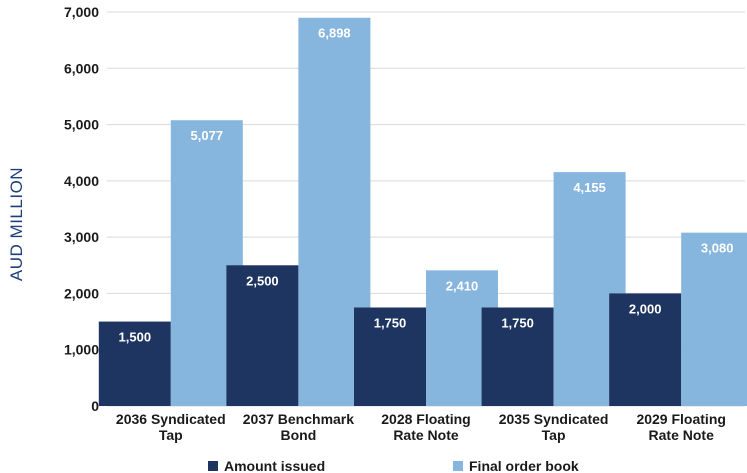 The height and width of the screenshot is (473, 747). What do you see at coordinates (81, 209) in the screenshot?
I see `y-axis-ticks: 0 1,000 2,000 3,000 4,000 5,000 6,000 7,000` at bounding box center [81, 209].